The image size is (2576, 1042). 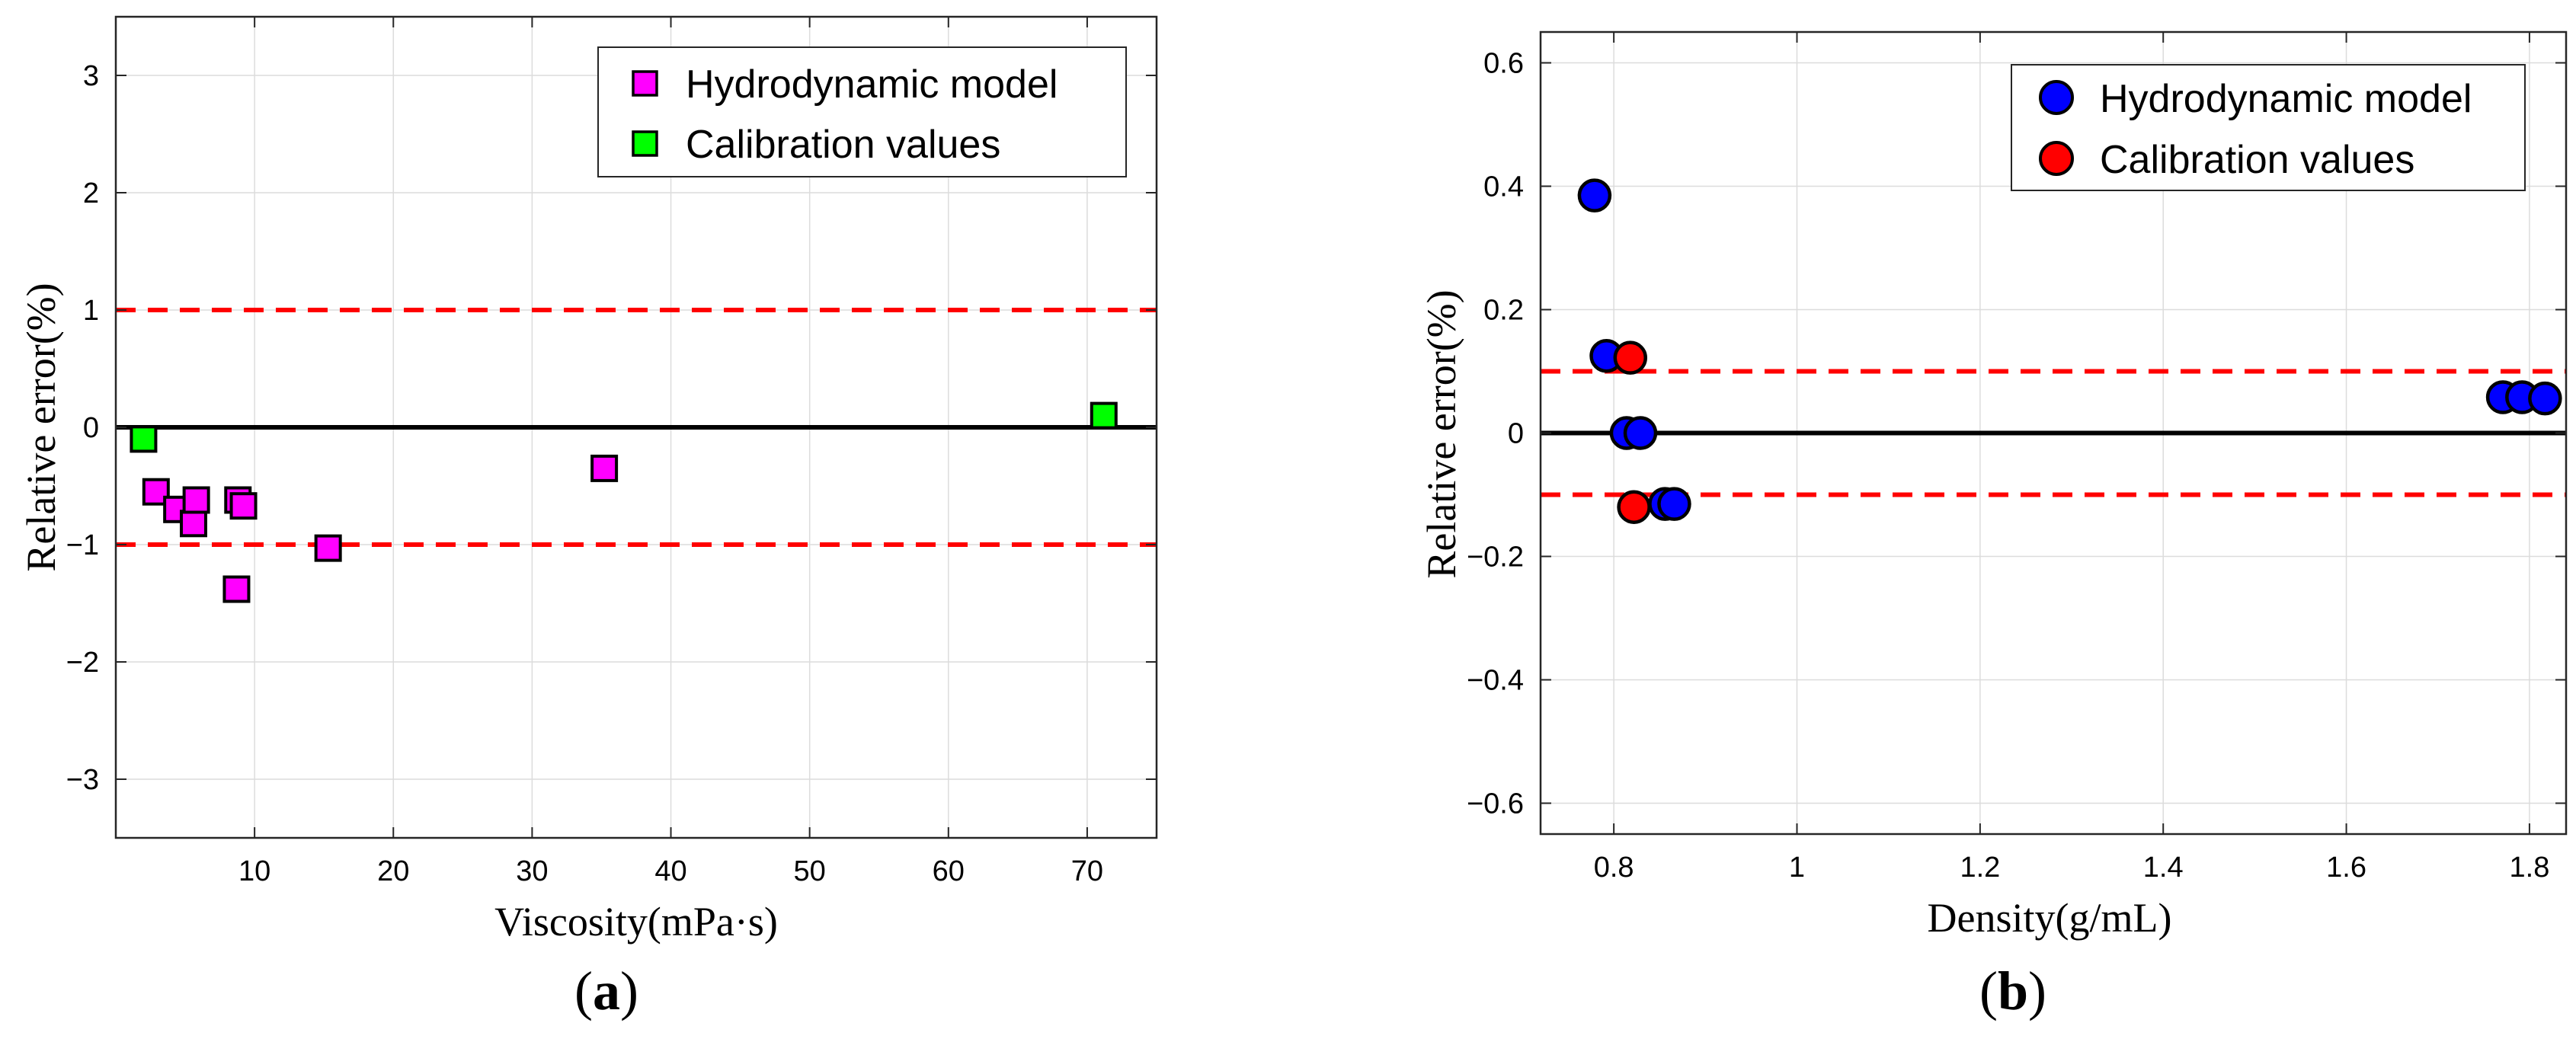 I want to click on panel-a-y-tick-label: −1, so click(x=82, y=545).